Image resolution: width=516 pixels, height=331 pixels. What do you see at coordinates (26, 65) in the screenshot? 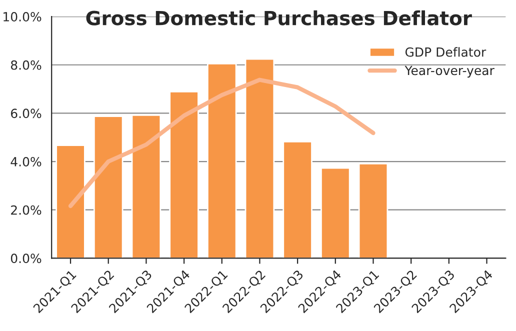
I see `y-tick-label: 8.0%` at bounding box center [26, 65].